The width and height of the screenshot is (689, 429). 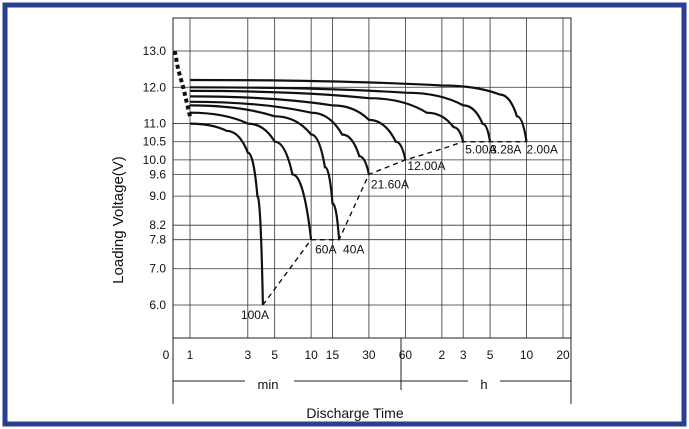 What do you see at coordinates (325, 250) in the screenshot?
I see `curve-label-60a: 60A` at bounding box center [325, 250].